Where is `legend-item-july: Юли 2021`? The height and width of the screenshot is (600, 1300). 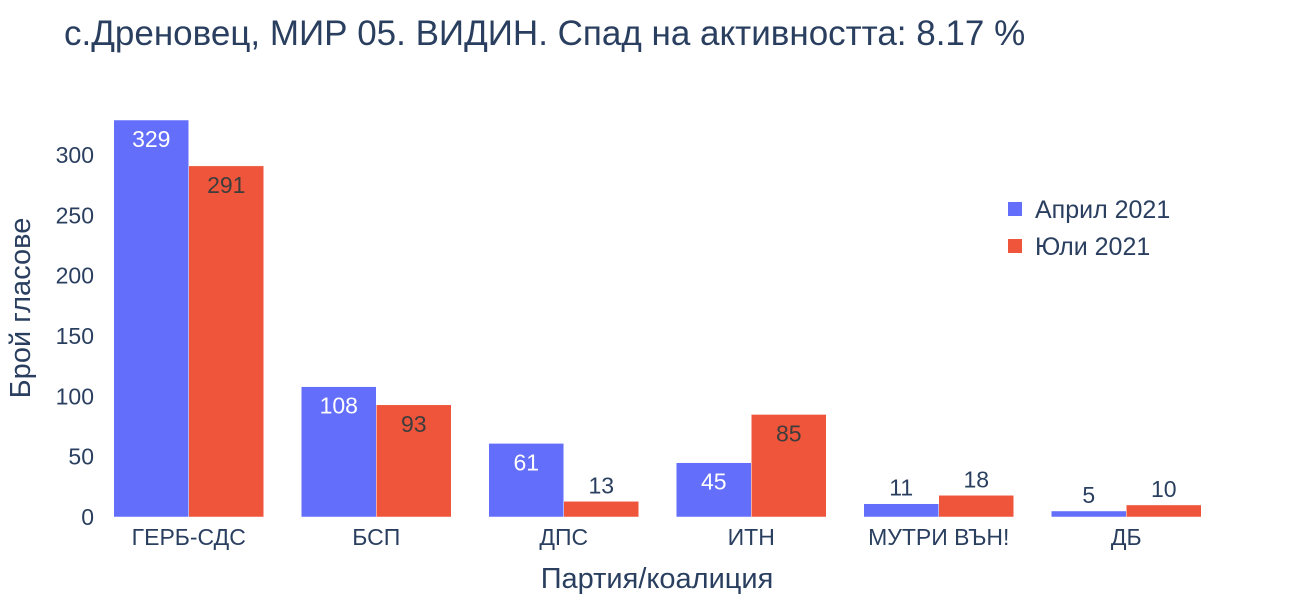
legend-item-july: Юли 2021 is located at coordinates (1079, 247).